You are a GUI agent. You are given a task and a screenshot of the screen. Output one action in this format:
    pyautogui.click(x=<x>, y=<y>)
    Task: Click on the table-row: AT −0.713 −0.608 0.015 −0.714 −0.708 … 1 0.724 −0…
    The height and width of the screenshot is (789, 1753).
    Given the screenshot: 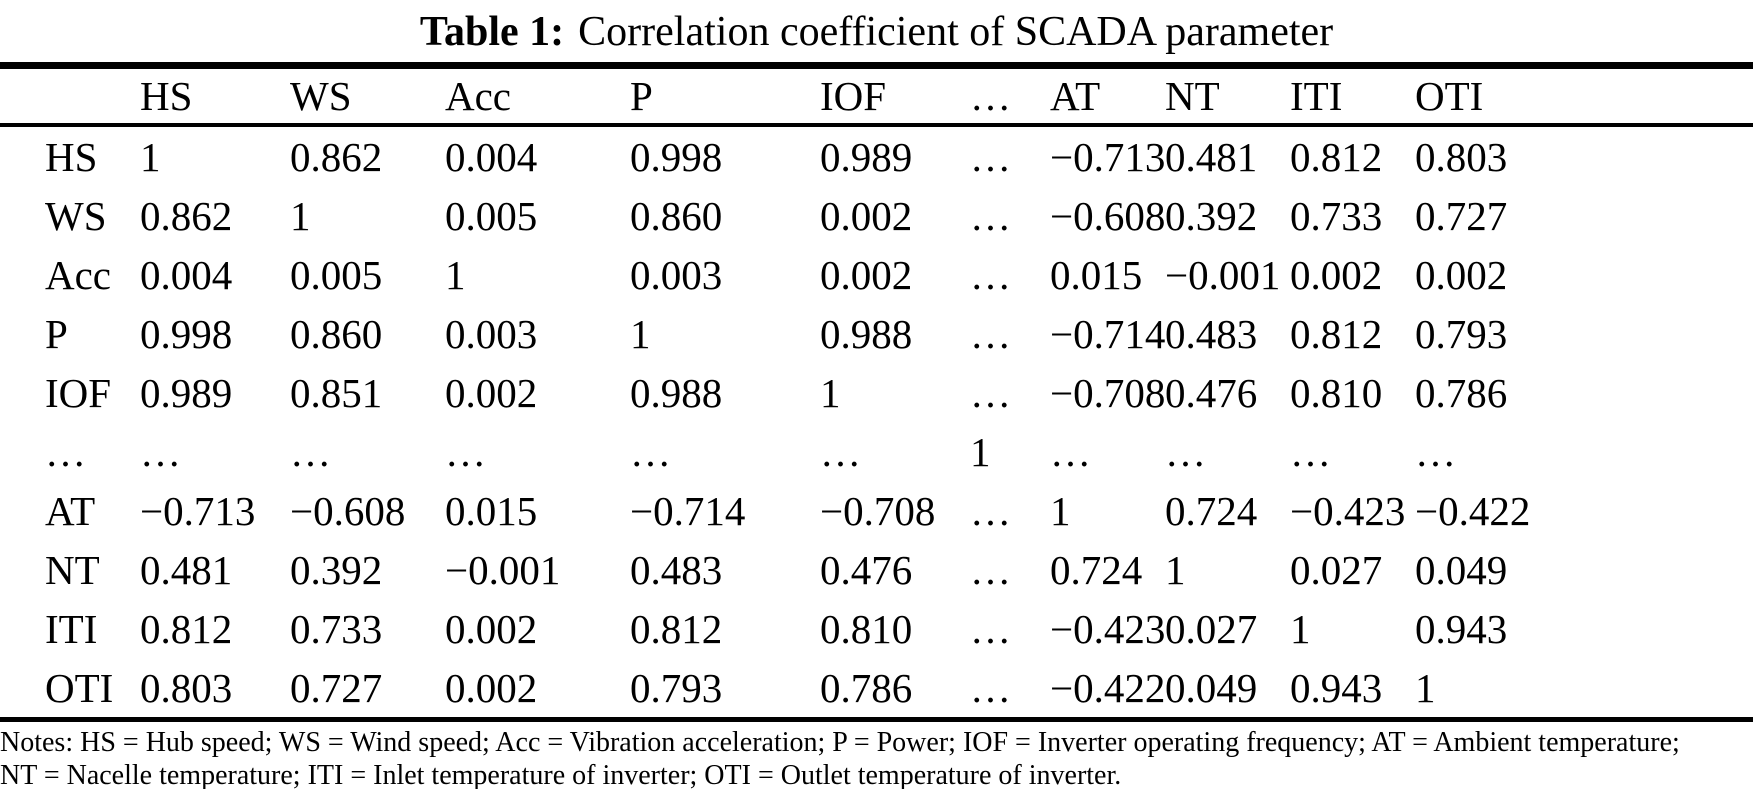 What is the action you would take?
    pyautogui.click(x=876, y=510)
    